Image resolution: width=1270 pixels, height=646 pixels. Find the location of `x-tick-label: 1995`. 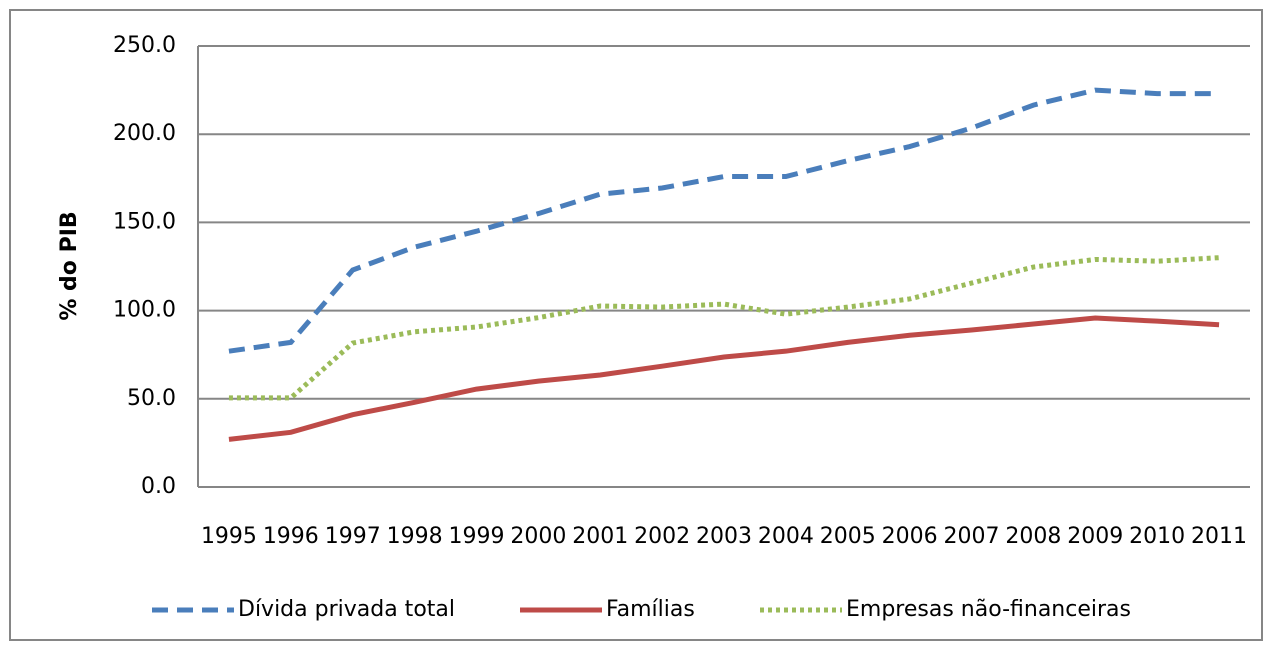

x-tick-label: 1995 is located at coordinates (229, 536).